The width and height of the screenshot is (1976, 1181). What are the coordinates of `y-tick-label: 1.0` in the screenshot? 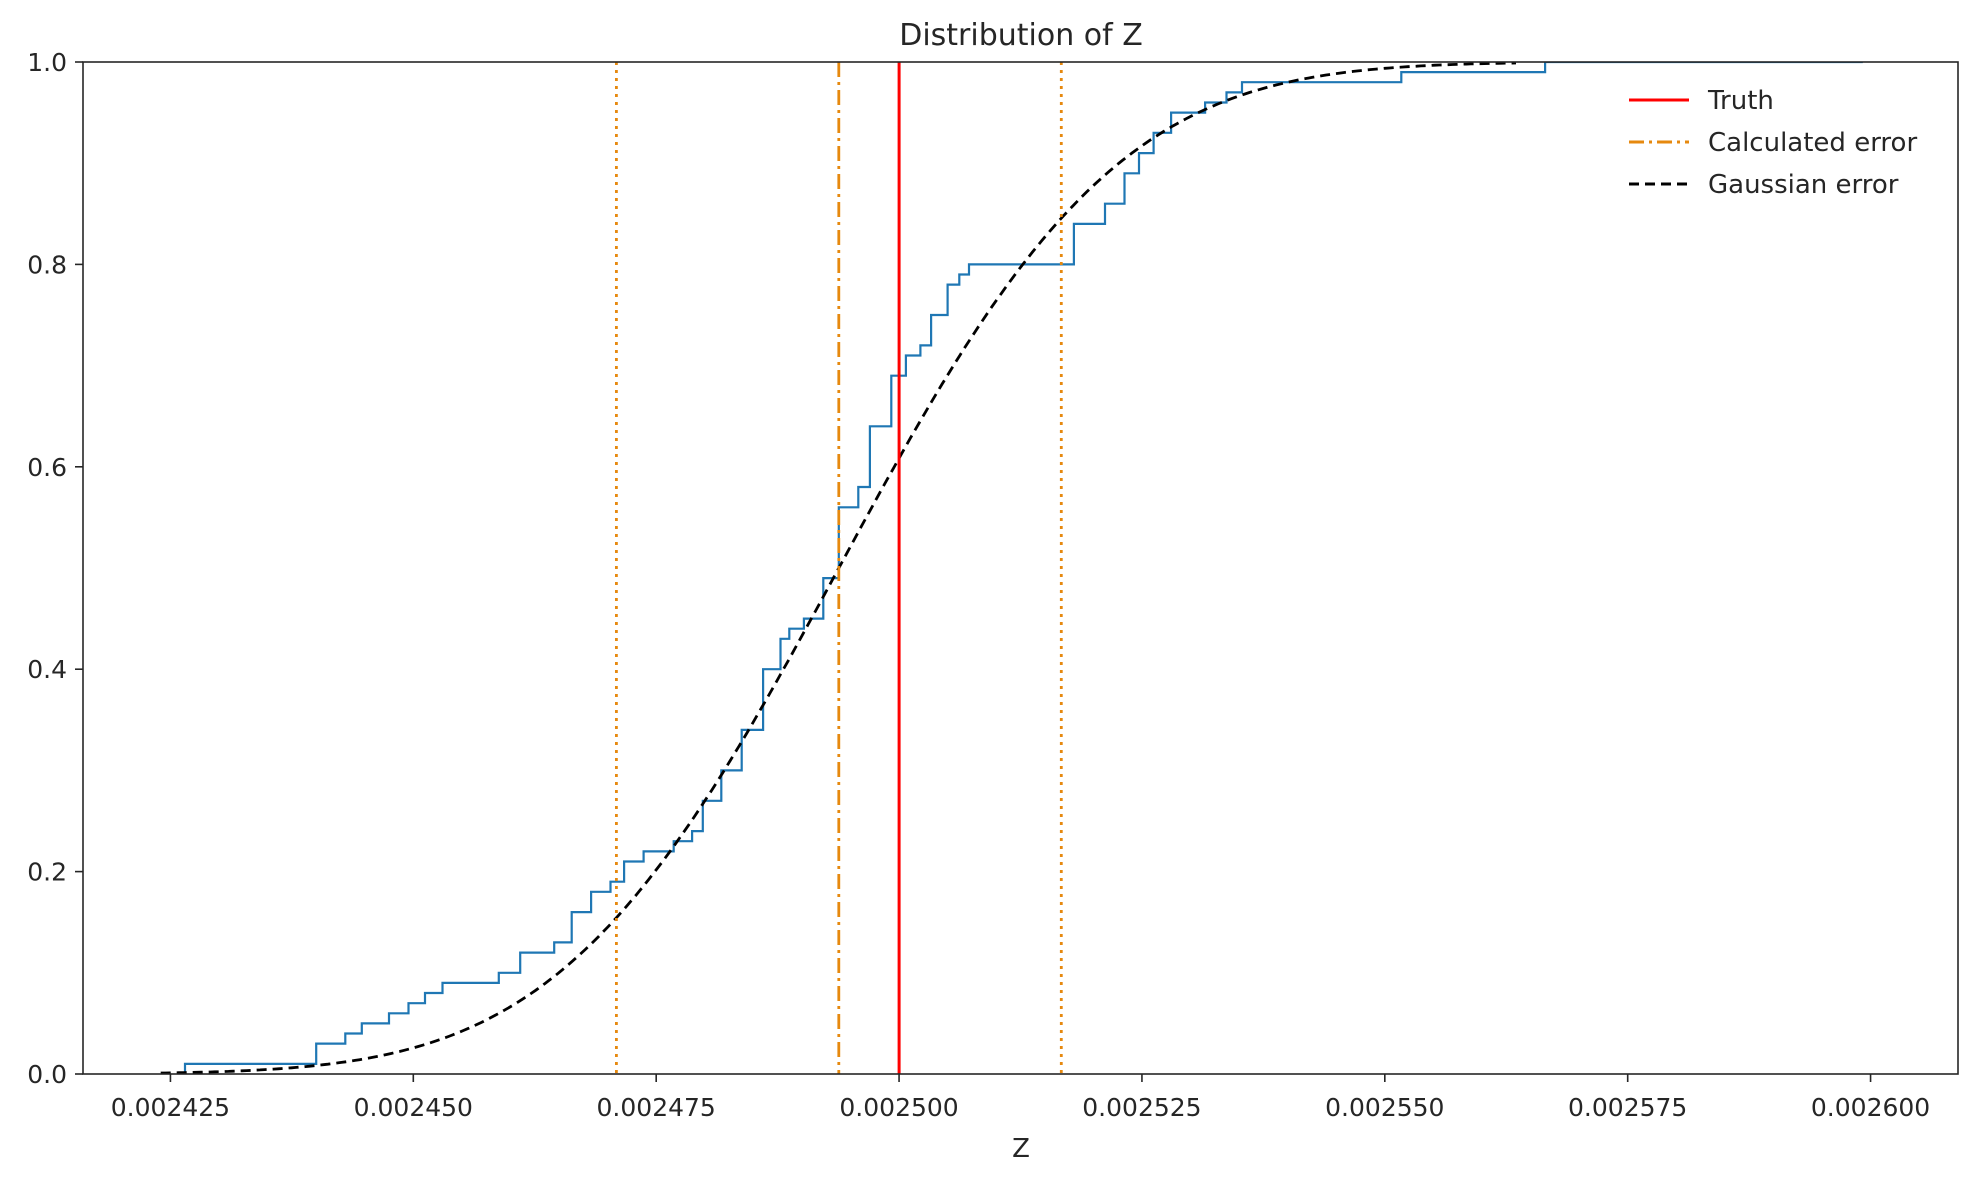 It's located at (47, 62).